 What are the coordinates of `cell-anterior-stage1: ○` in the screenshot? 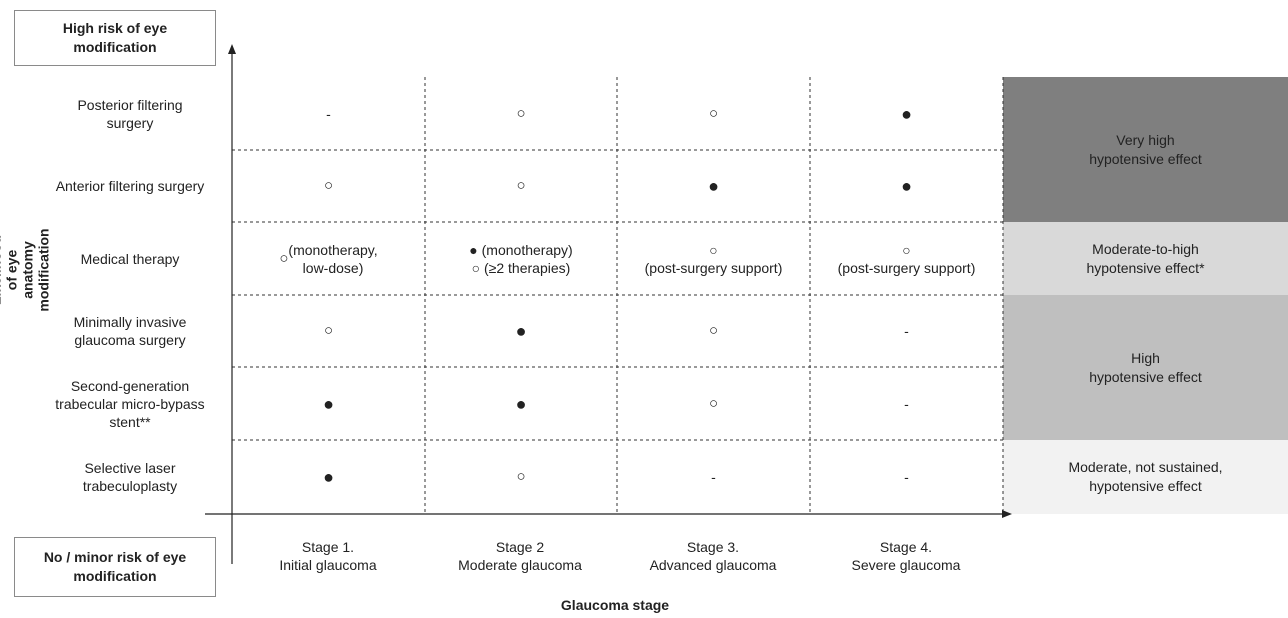 It's located at (328, 186).